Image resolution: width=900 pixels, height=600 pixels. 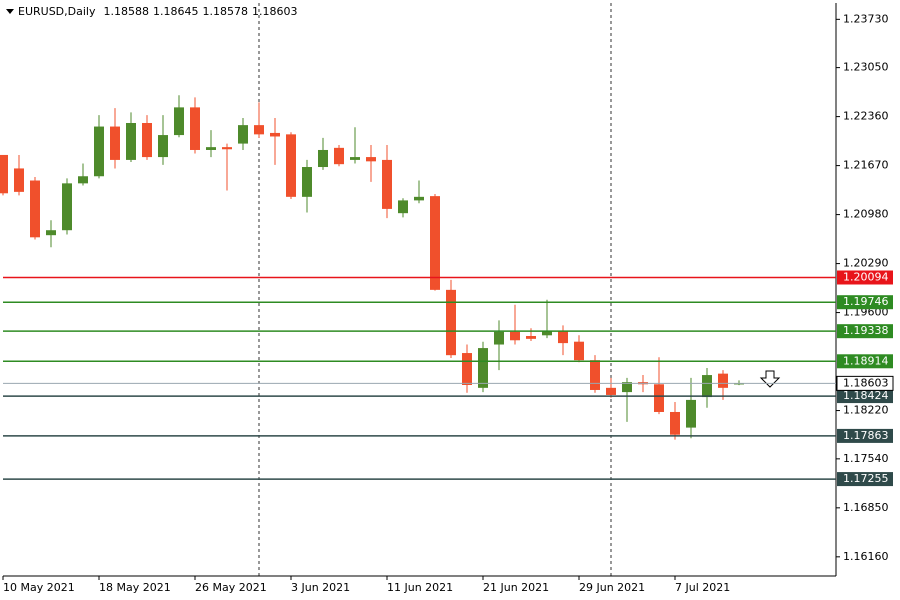 I want to click on level-label: 1.18914, so click(x=866, y=360).